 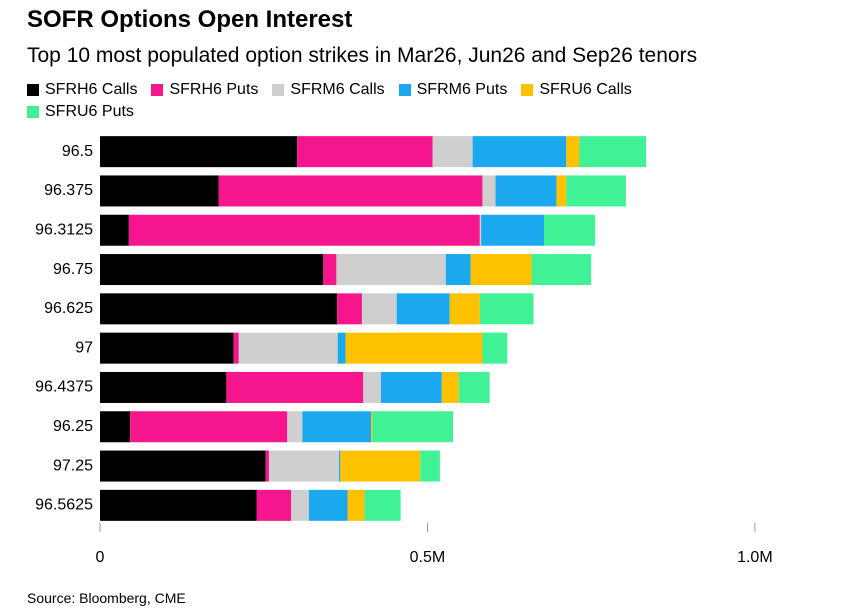 What do you see at coordinates (100, 557) in the screenshot?
I see `x-tick-label: 0` at bounding box center [100, 557].